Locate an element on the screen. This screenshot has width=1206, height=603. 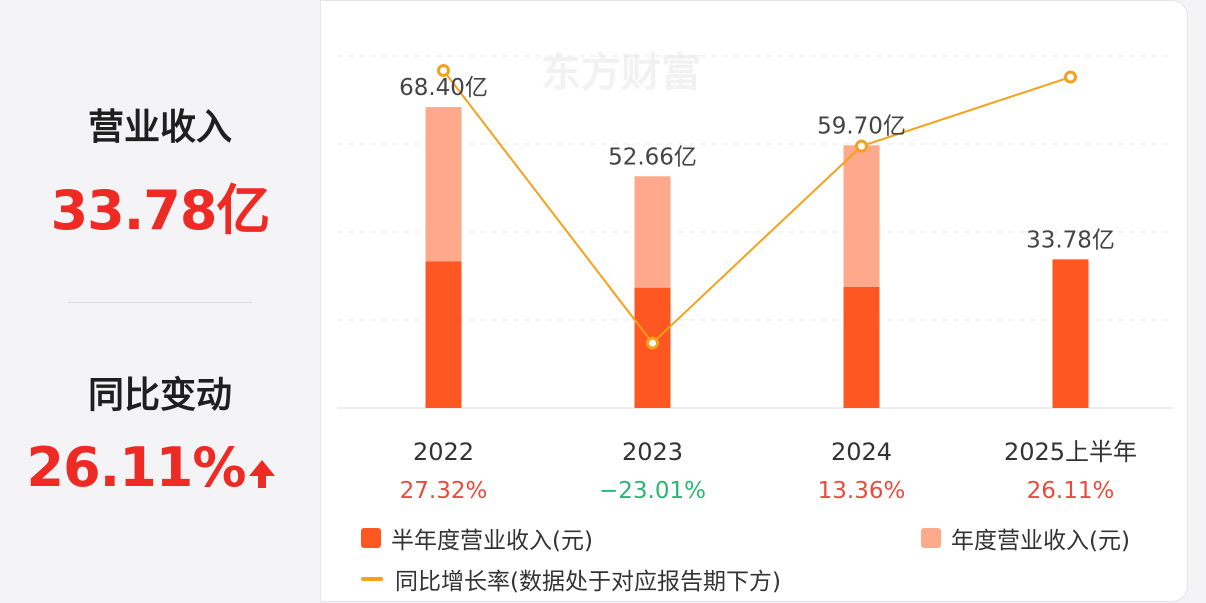
legend-growth: 同比增长率(数据处于对应报告期下方) is located at coordinates (571, 579).